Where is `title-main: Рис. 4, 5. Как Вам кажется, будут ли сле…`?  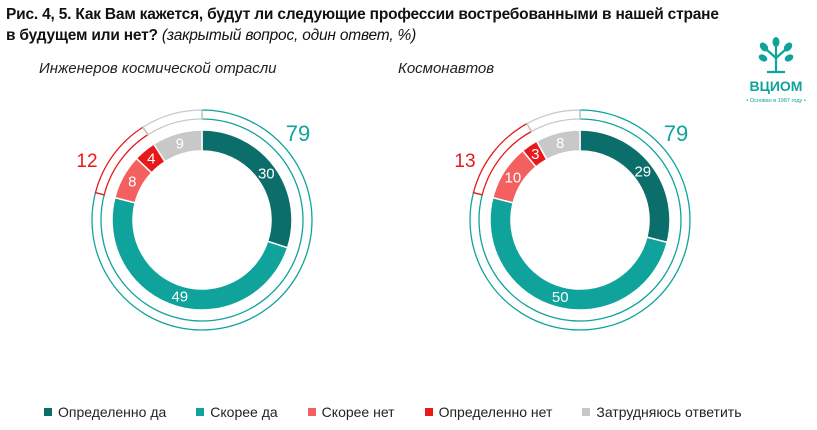
title-main: Рис. 4, 5. Как Вам кажется, будут ли сле… is located at coordinates (362, 25).